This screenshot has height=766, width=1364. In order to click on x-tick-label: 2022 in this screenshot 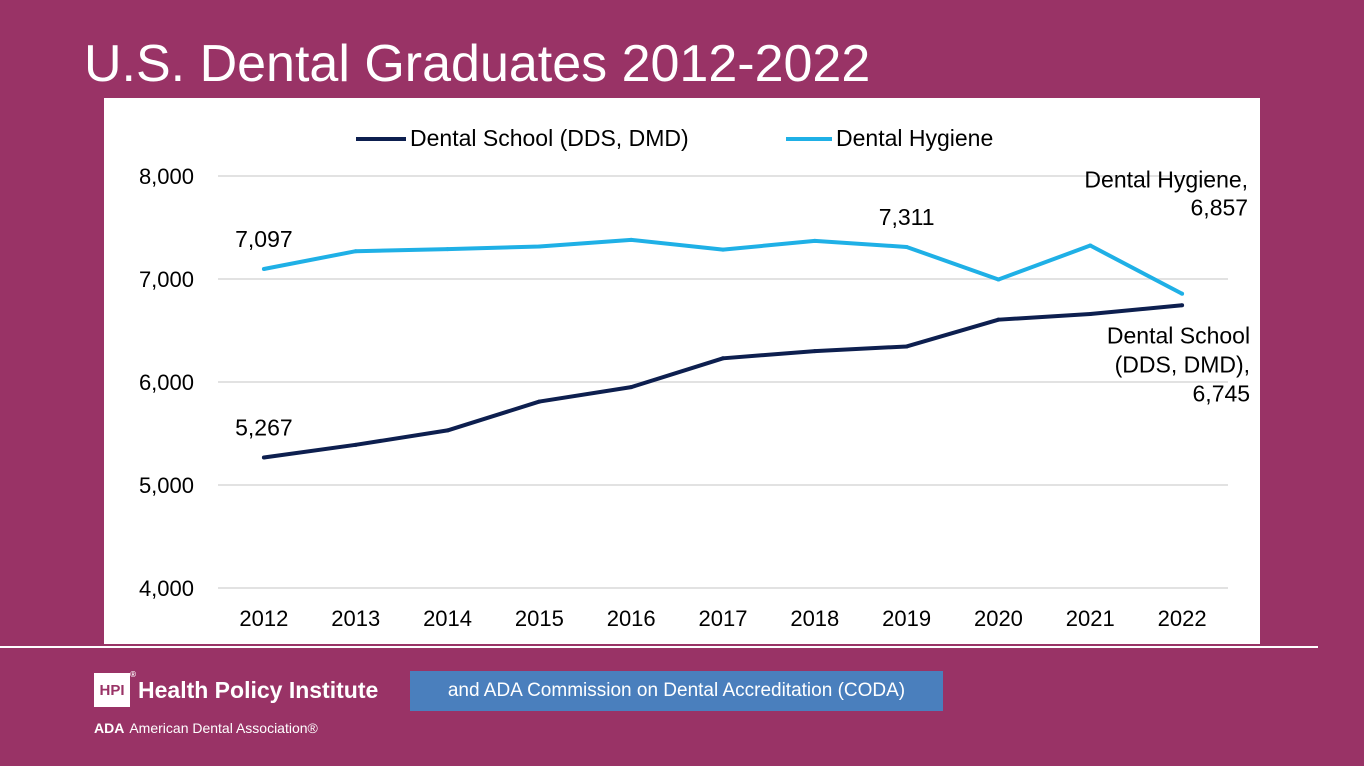, I will do `click(1182, 618)`.